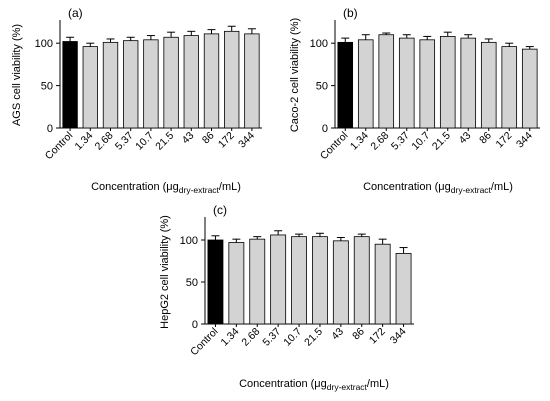 This screenshot has height=401, width=550. What do you see at coordinates (17, 75) in the screenshot?
I see `y-axis-title: AGS cell viability (%)` at bounding box center [17, 75].